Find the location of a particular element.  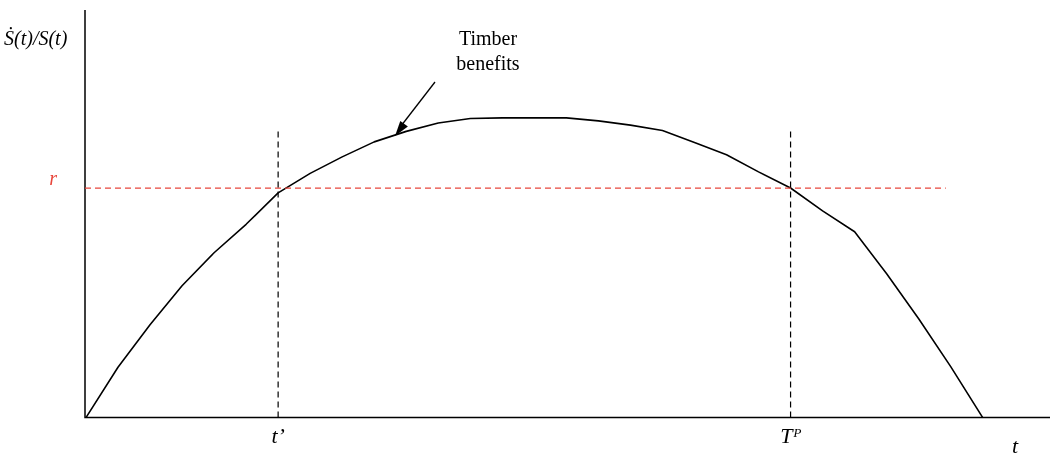

x-tick-label: t’ is located at coordinates (278, 435).